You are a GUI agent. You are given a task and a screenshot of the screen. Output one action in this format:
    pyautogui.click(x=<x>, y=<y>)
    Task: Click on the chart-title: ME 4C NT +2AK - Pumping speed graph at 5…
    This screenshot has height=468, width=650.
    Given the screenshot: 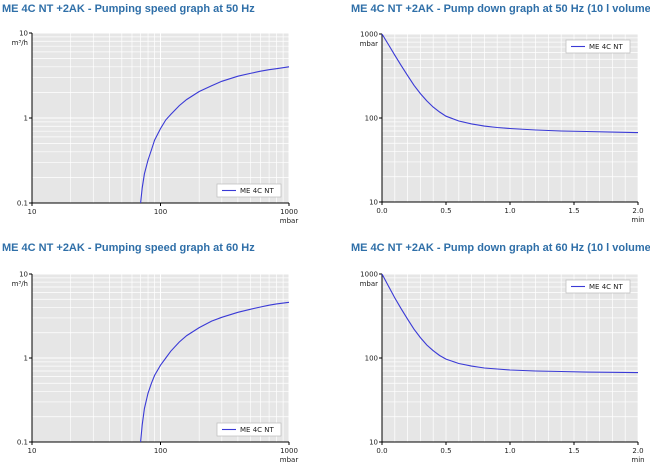 What is the action you would take?
    pyautogui.click(x=128, y=9)
    